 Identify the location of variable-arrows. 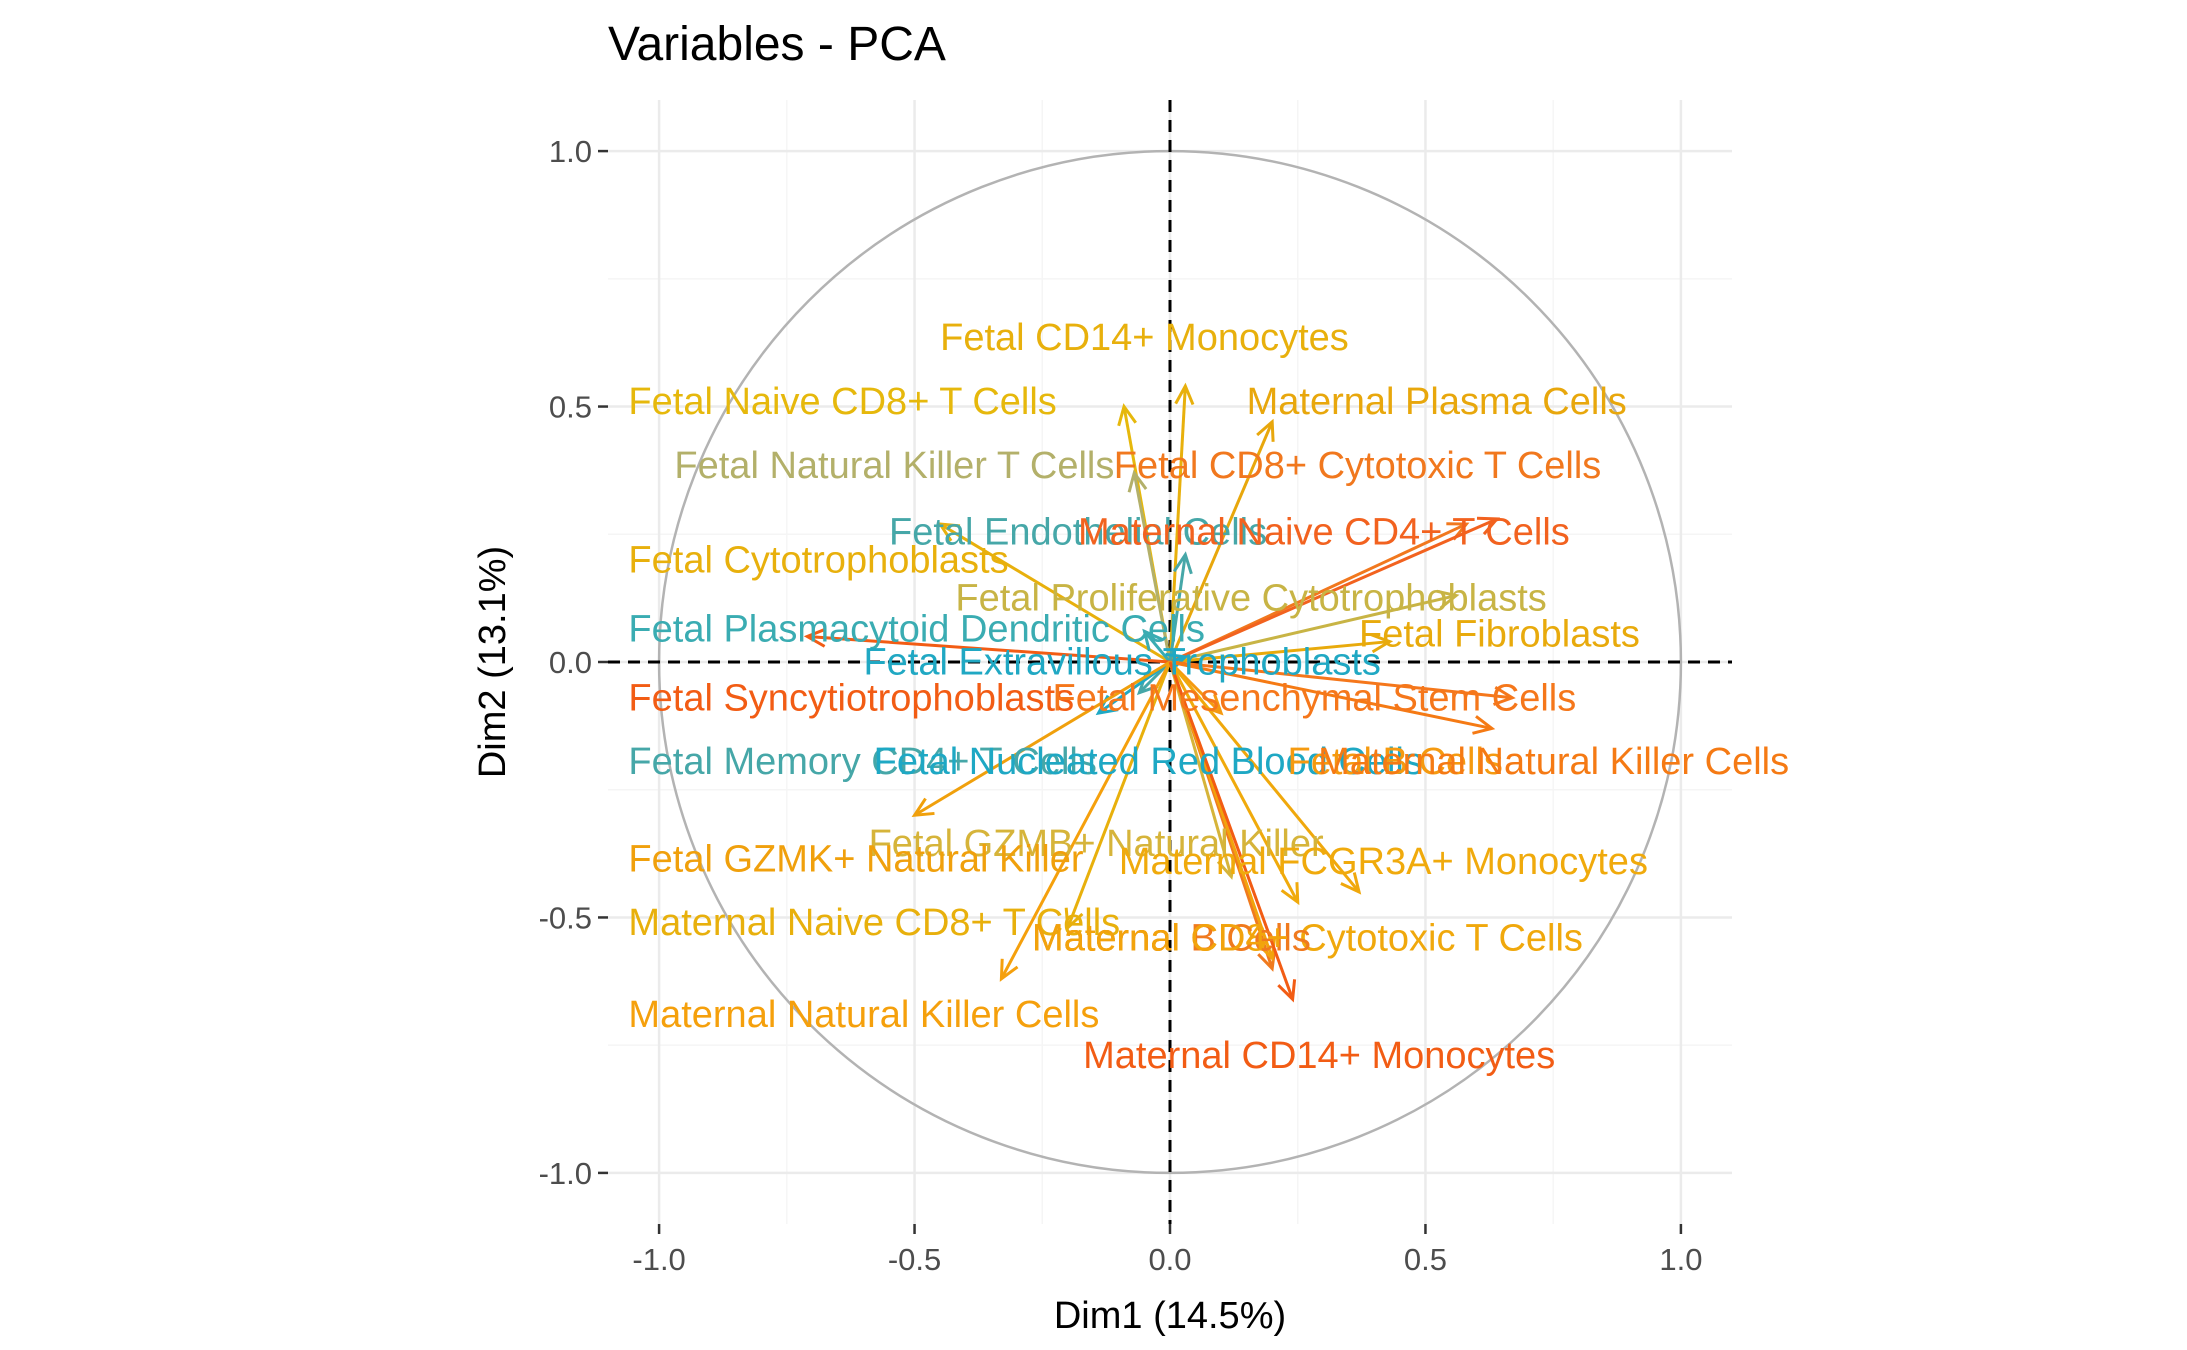
(1159, 692).